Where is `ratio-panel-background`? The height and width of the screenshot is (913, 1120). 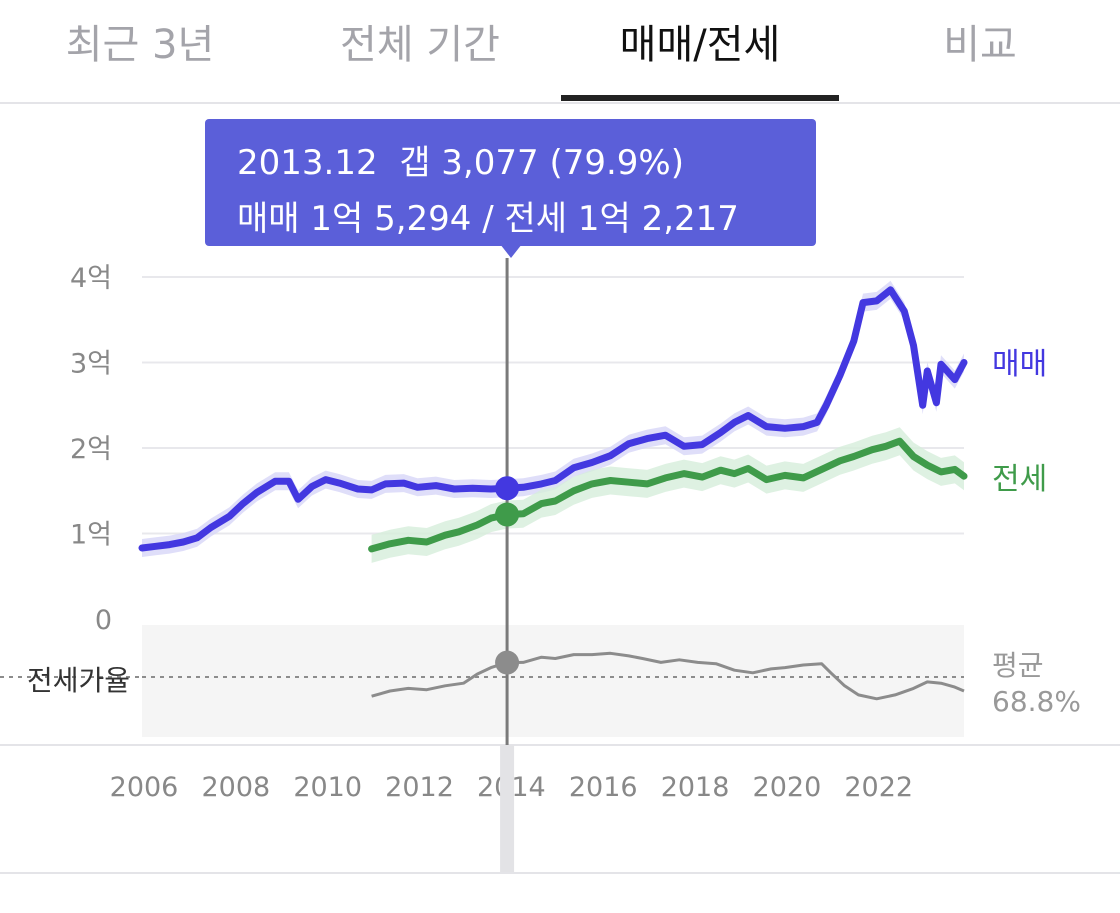
ratio-panel-background is located at coordinates (553, 681).